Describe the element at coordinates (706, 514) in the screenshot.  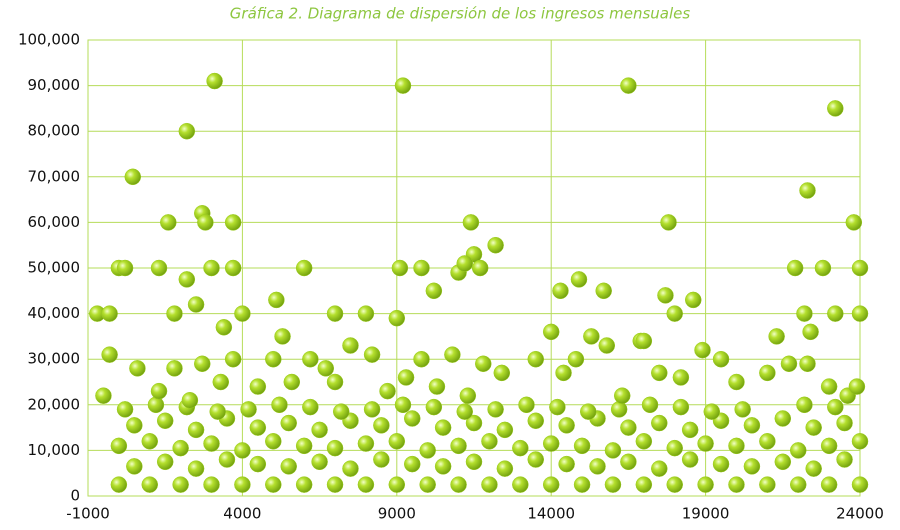
I see `x-tick-label: 19000` at that location.